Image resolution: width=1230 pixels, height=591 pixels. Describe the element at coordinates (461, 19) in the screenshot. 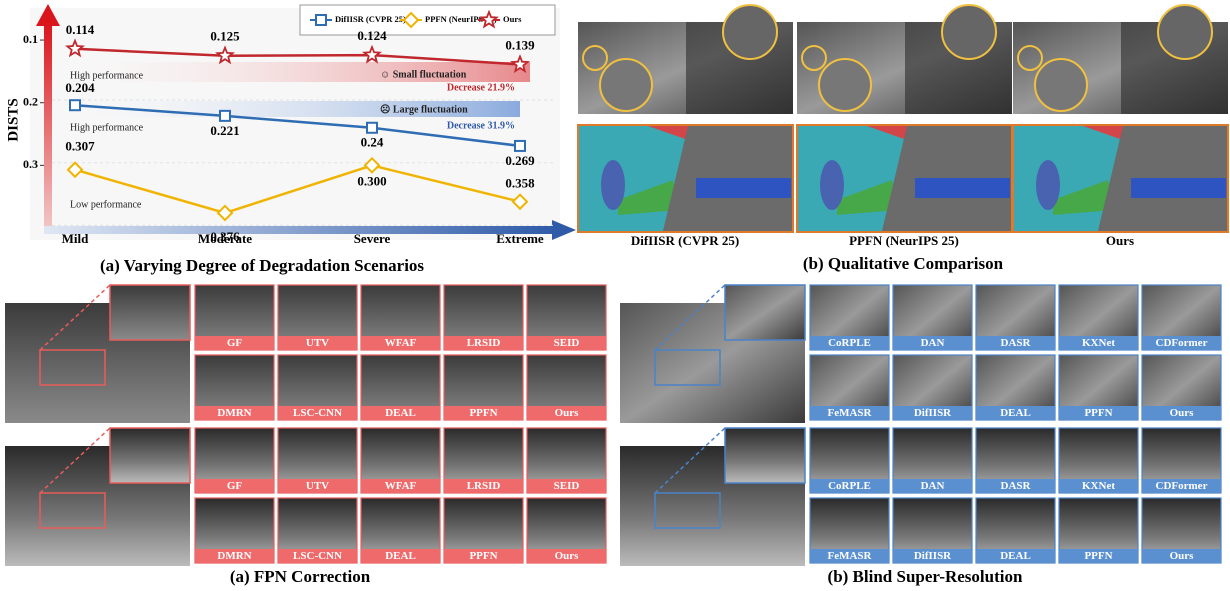

I see `legend-label: PPFN (NeurIPS 25)` at that location.